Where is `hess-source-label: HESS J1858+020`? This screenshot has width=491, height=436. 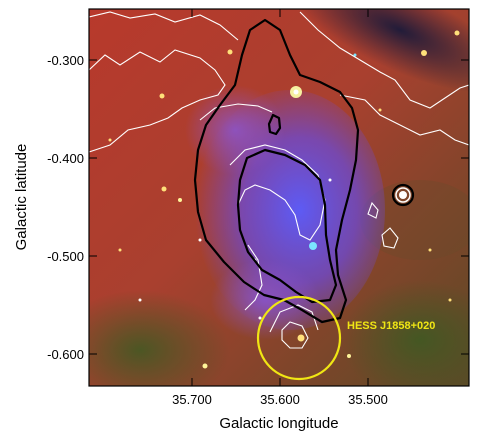
hess-source-label: HESS J1858+020 is located at coordinates (391, 326).